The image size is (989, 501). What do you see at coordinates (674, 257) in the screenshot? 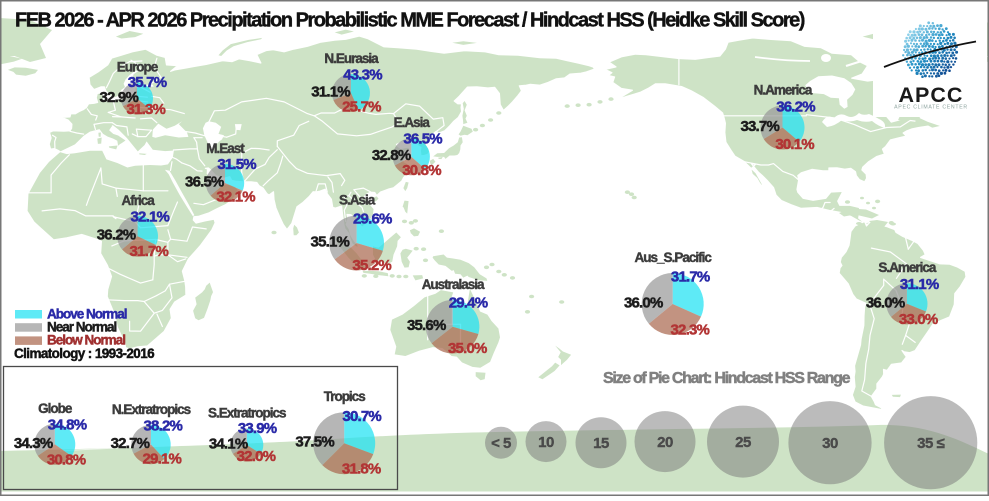
I see `svg-text: Aus_S.Pacific` at bounding box center [674, 257].